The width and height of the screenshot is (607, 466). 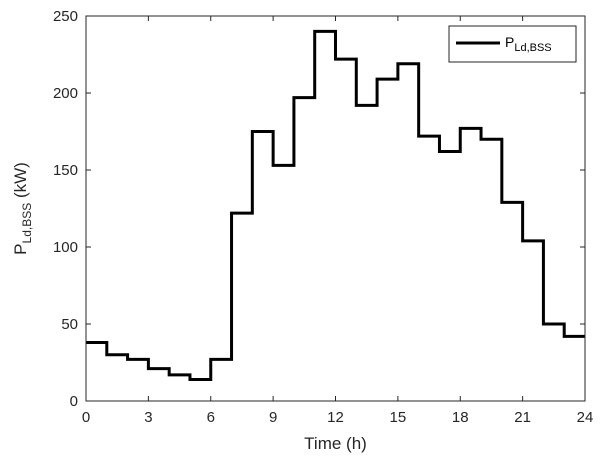 What do you see at coordinates (460, 417) in the screenshot?
I see `x-tick-label: 18` at bounding box center [460, 417].